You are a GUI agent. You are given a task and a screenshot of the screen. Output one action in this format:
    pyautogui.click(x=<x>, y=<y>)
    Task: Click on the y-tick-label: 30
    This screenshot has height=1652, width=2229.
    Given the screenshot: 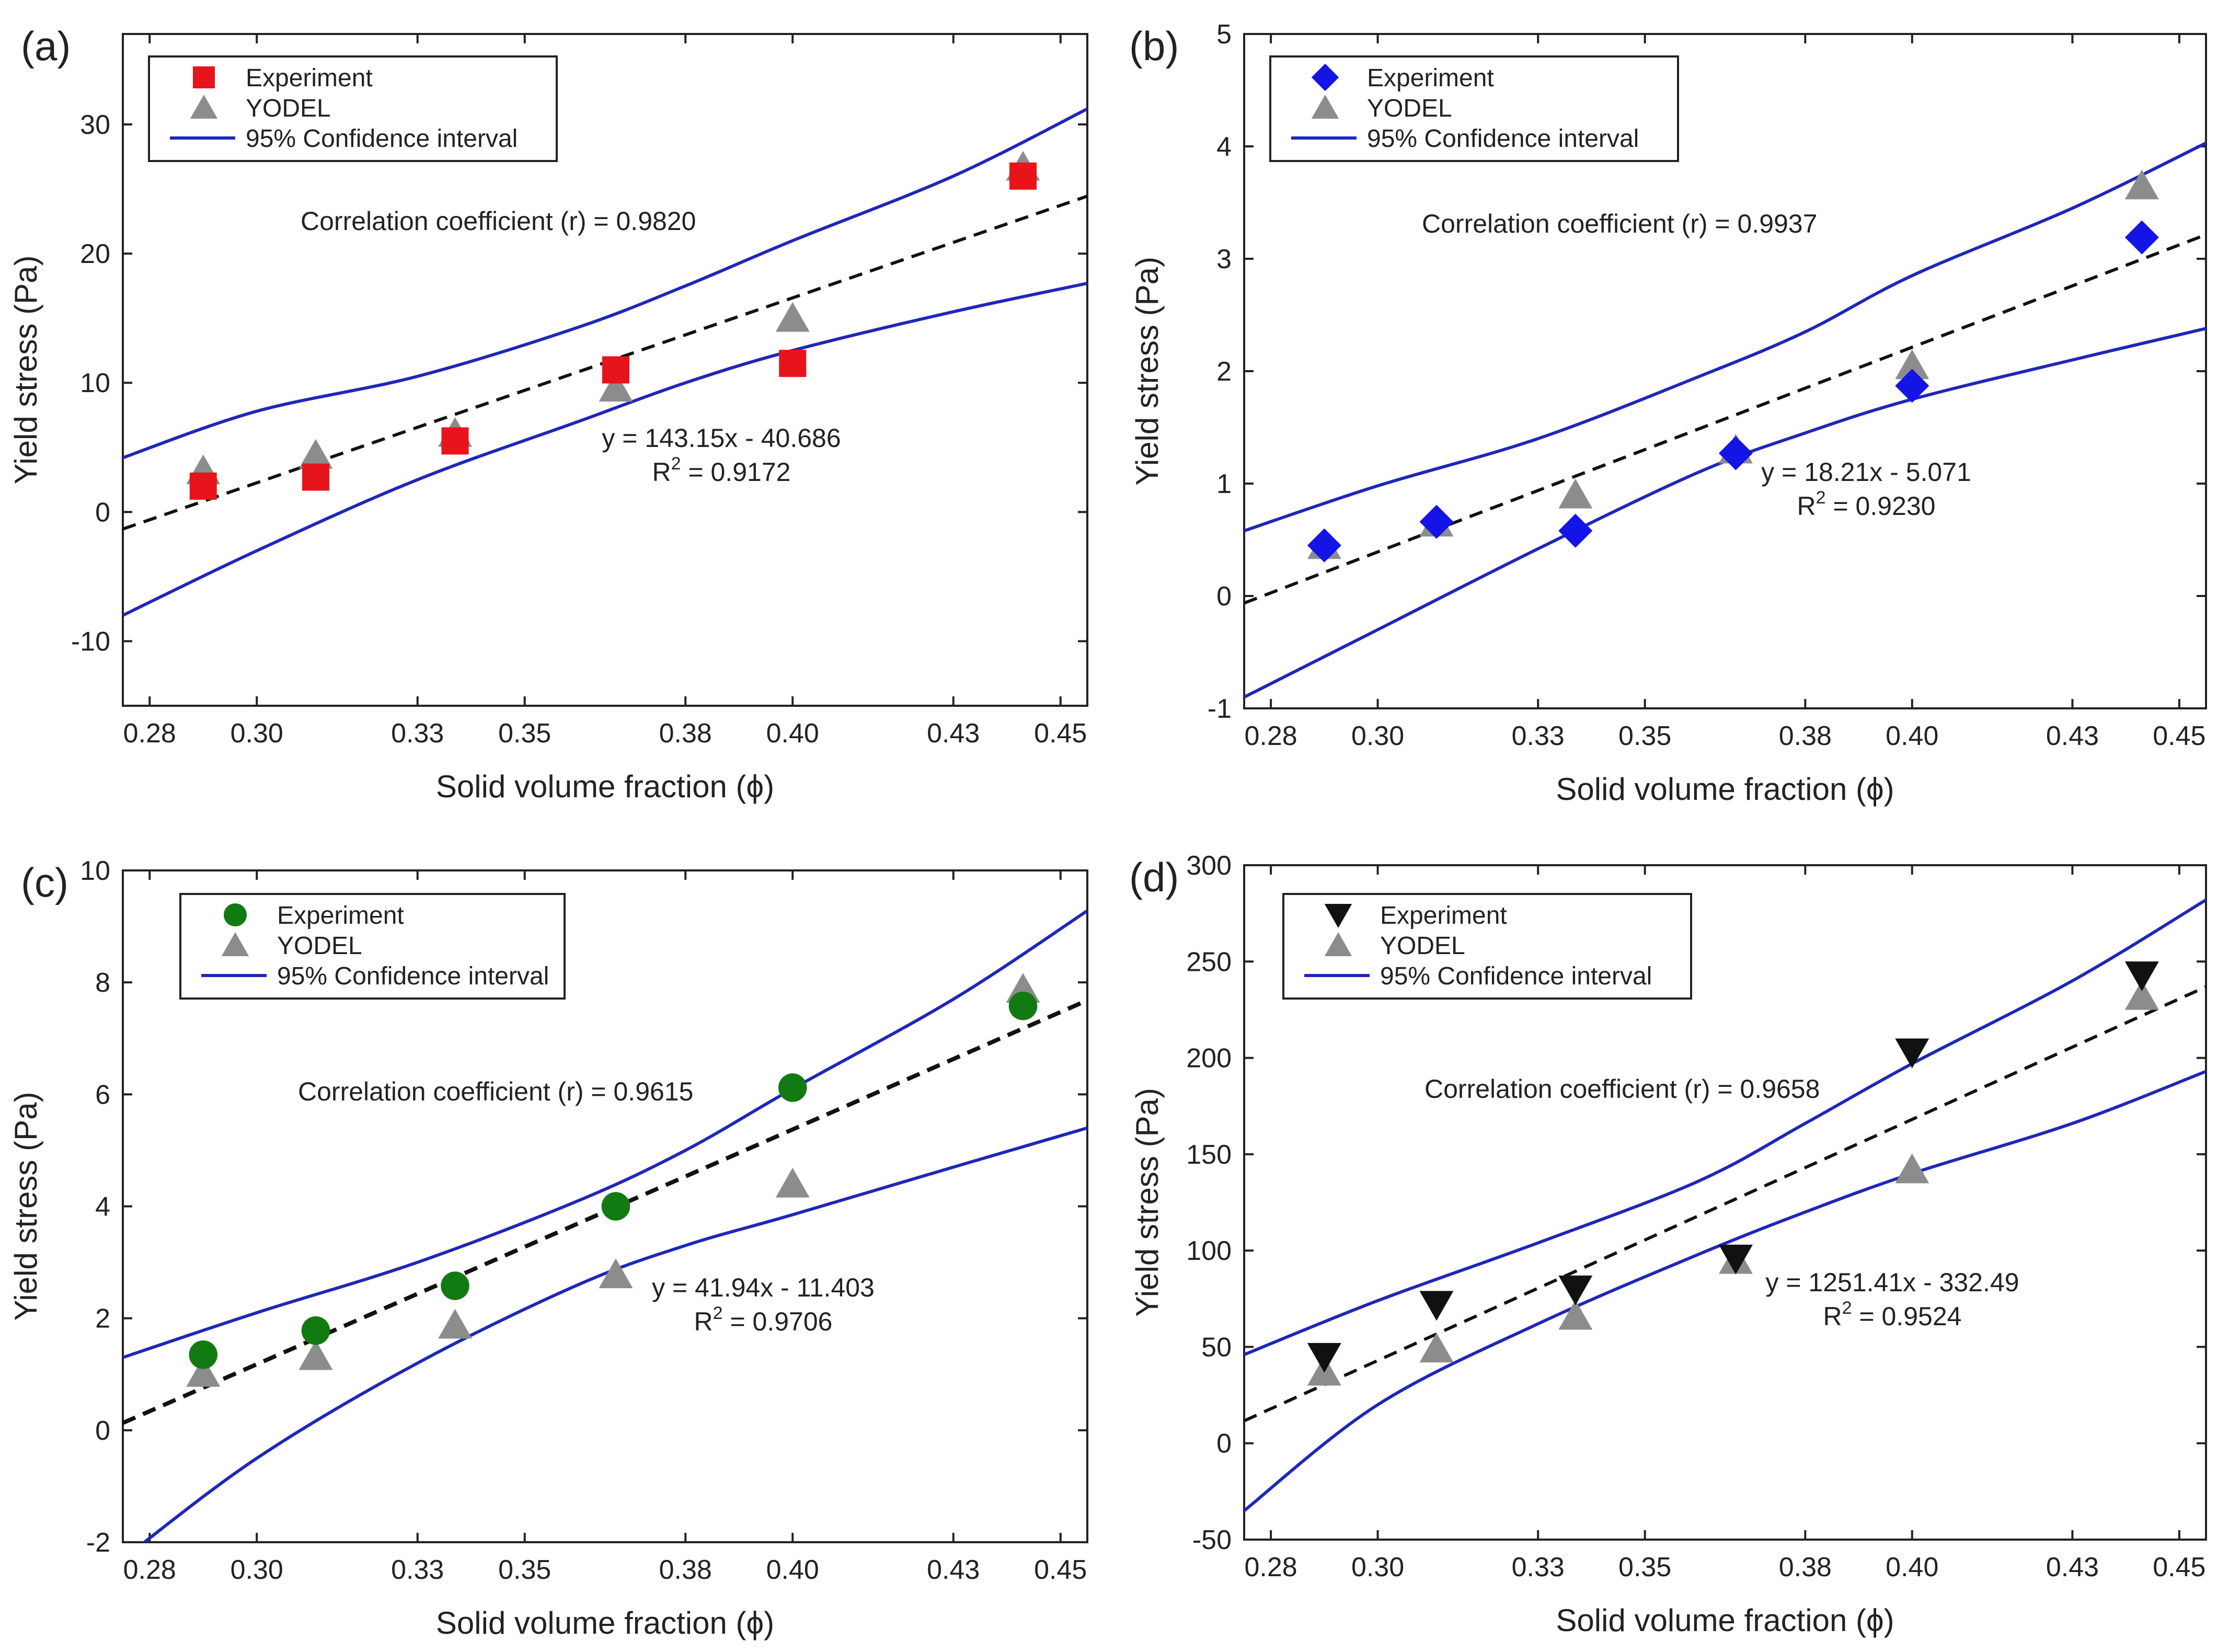 What is the action you would take?
    pyautogui.click(x=95, y=125)
    